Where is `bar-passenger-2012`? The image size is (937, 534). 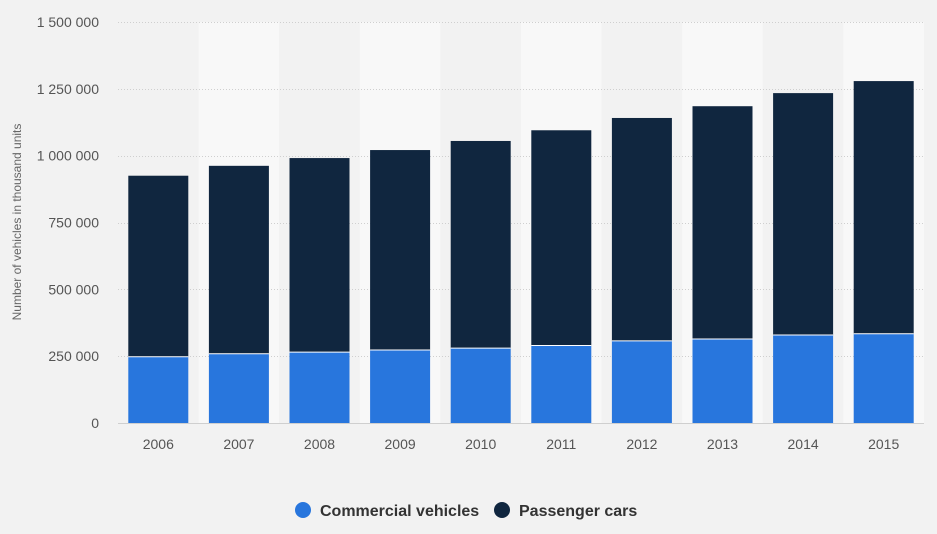 bar-passenger-2012 is located at coordinates (641, 229).